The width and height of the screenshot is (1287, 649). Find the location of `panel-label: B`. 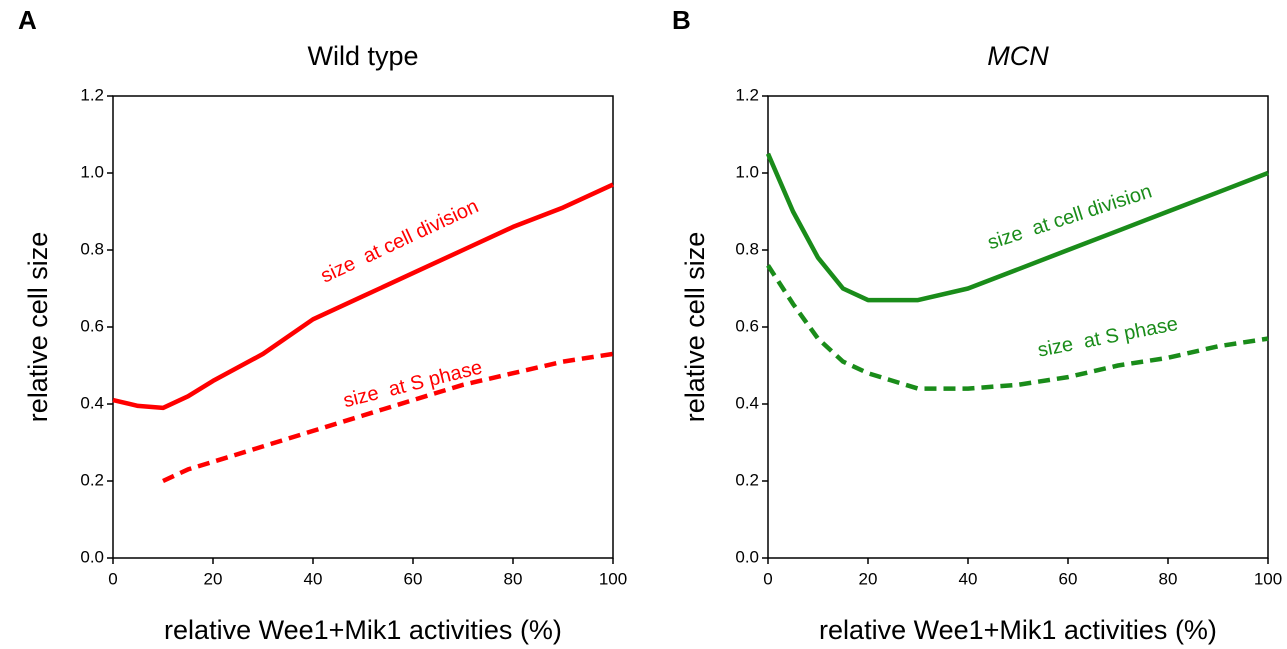

panel-label: B is located at coordinates (681, 20).